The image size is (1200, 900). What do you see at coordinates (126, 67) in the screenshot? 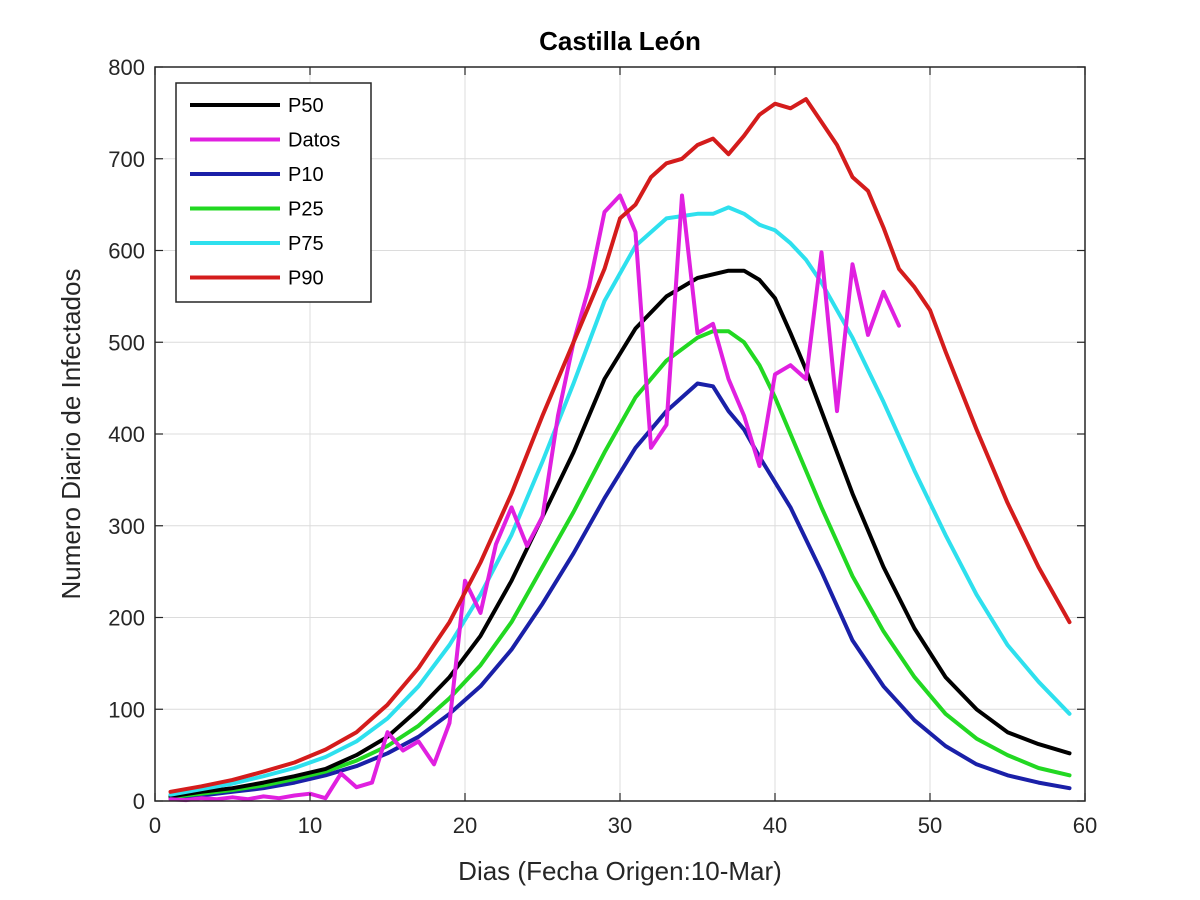
I see `y-tick-label: 800` at bounding box center [126, 67].